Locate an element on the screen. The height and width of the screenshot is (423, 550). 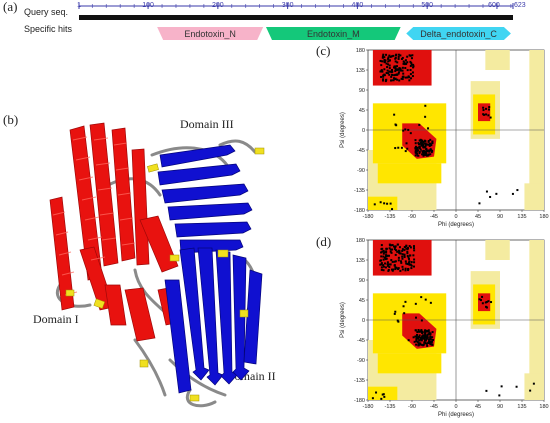
core-region-left-helix is located at coordinates (484, 302).